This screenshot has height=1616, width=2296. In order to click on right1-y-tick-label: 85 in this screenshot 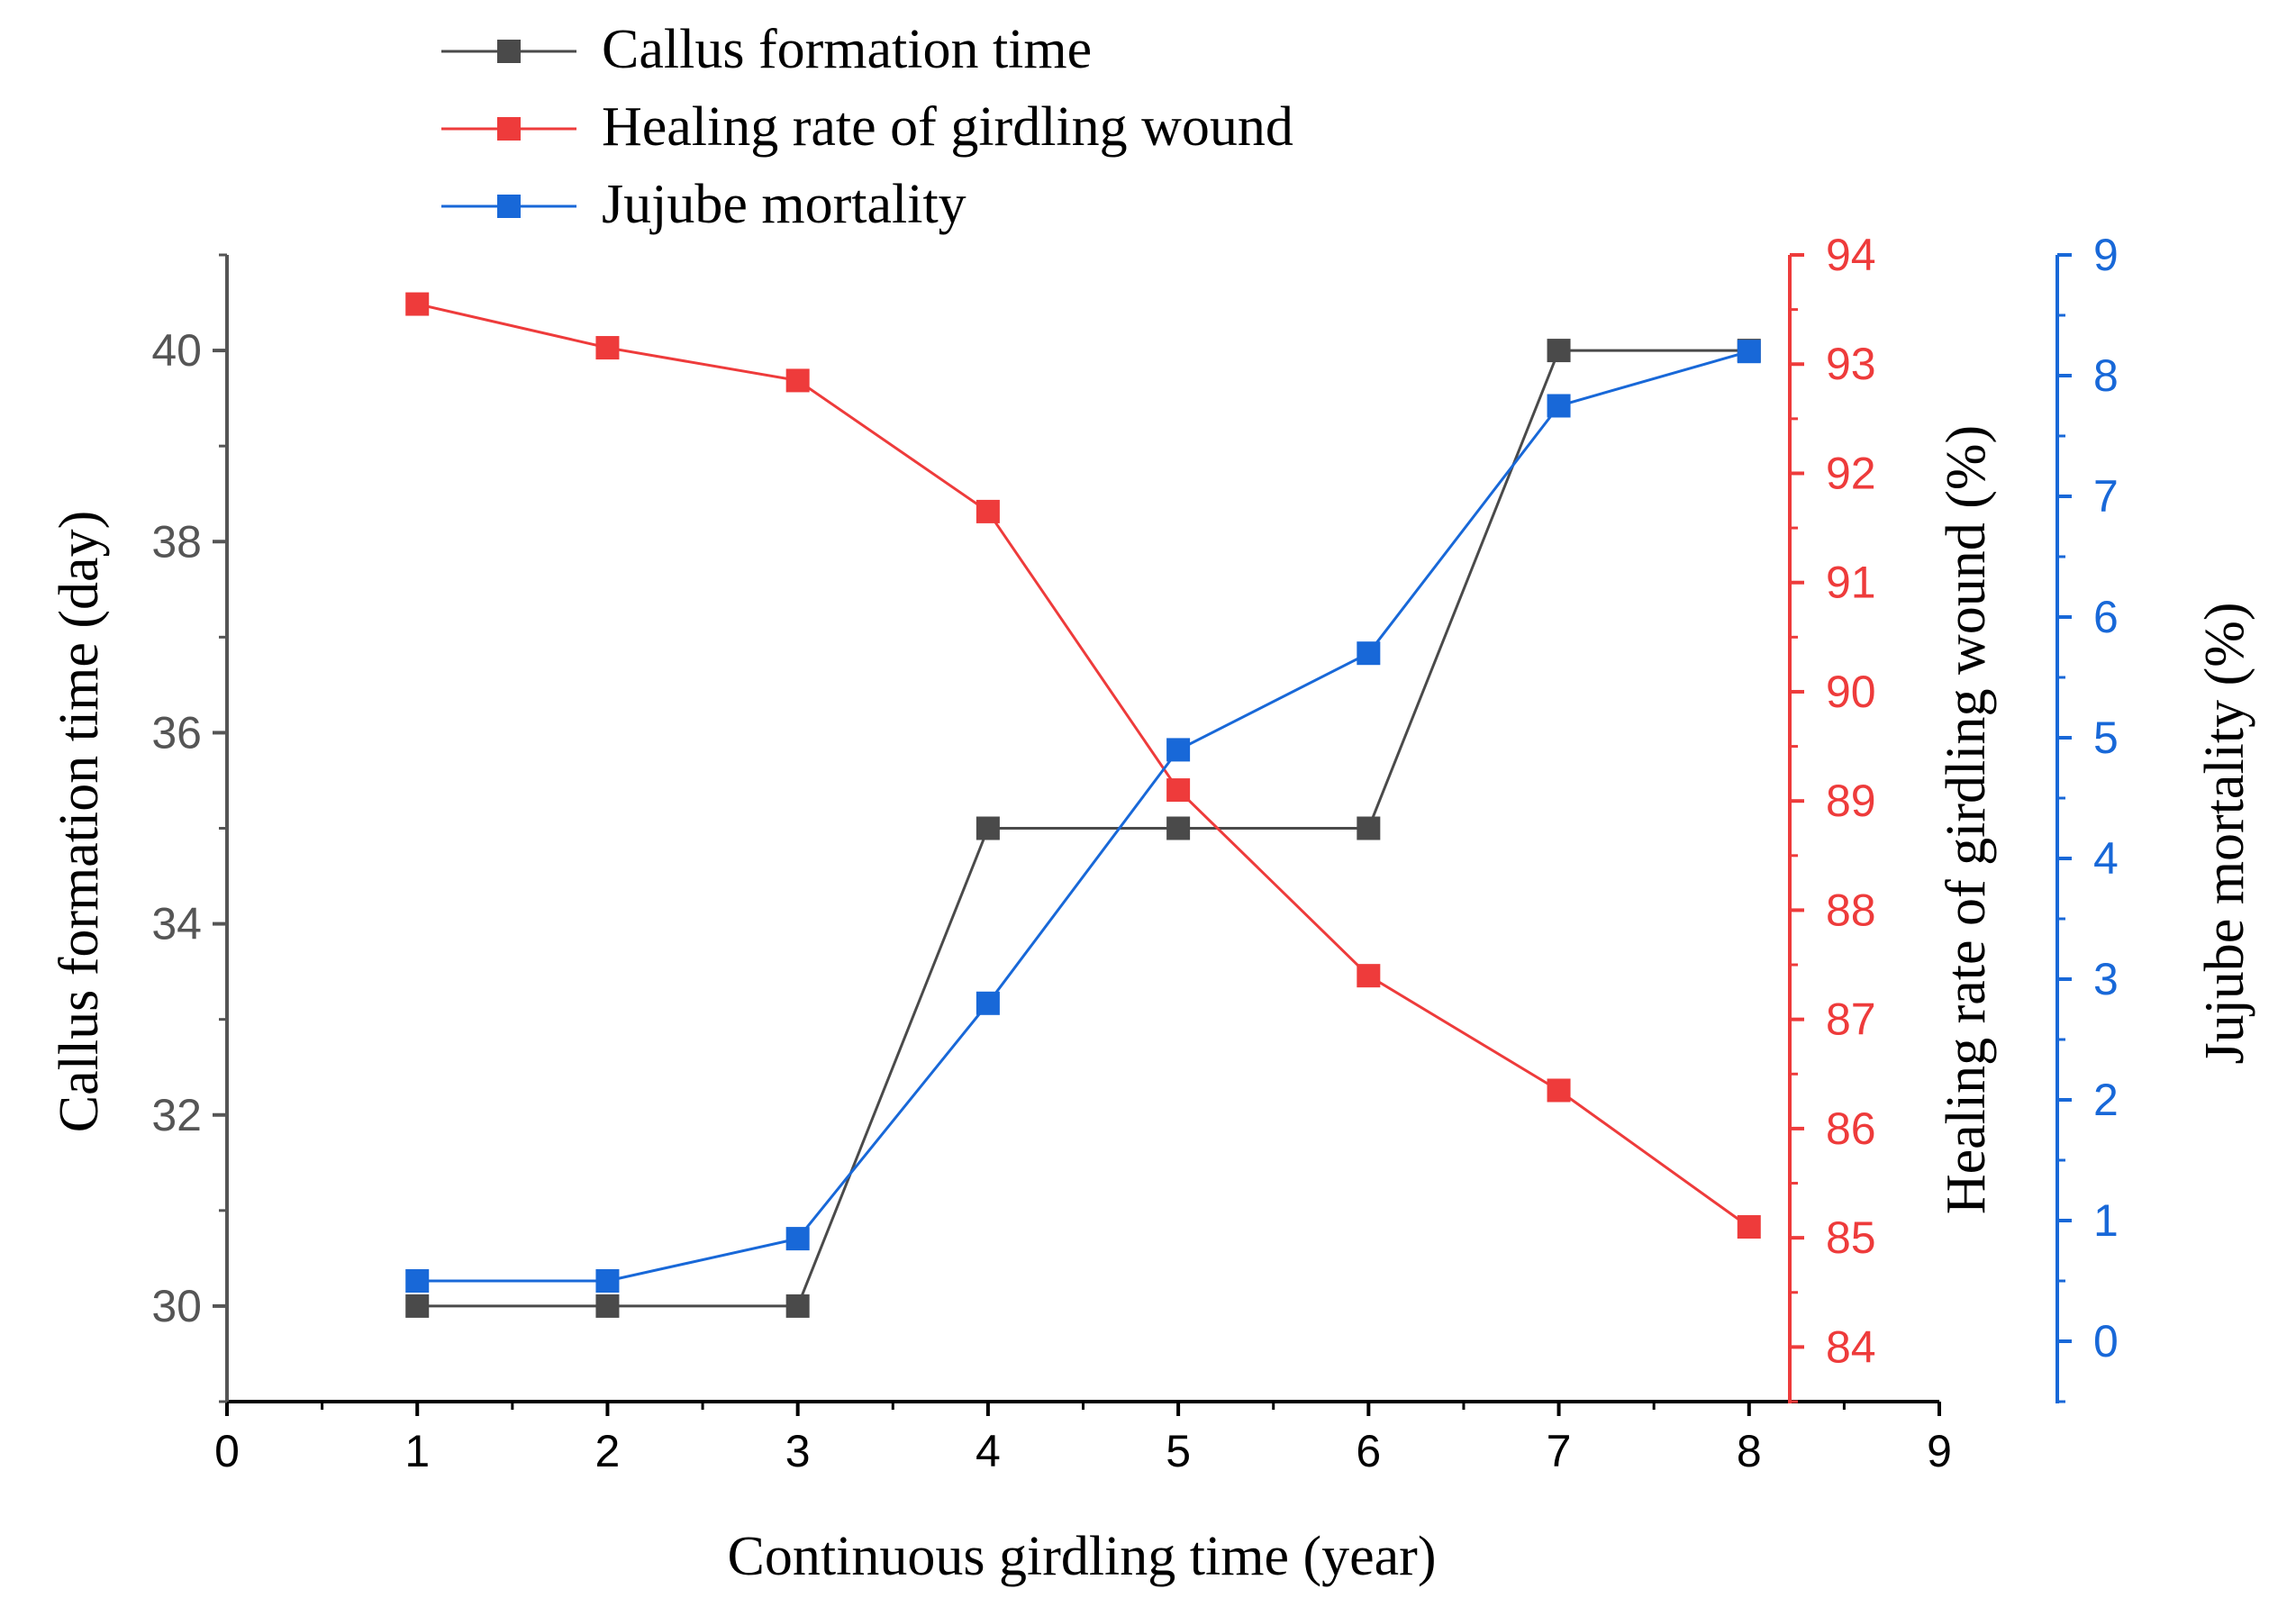, I will do `click(1851, 1237)`.